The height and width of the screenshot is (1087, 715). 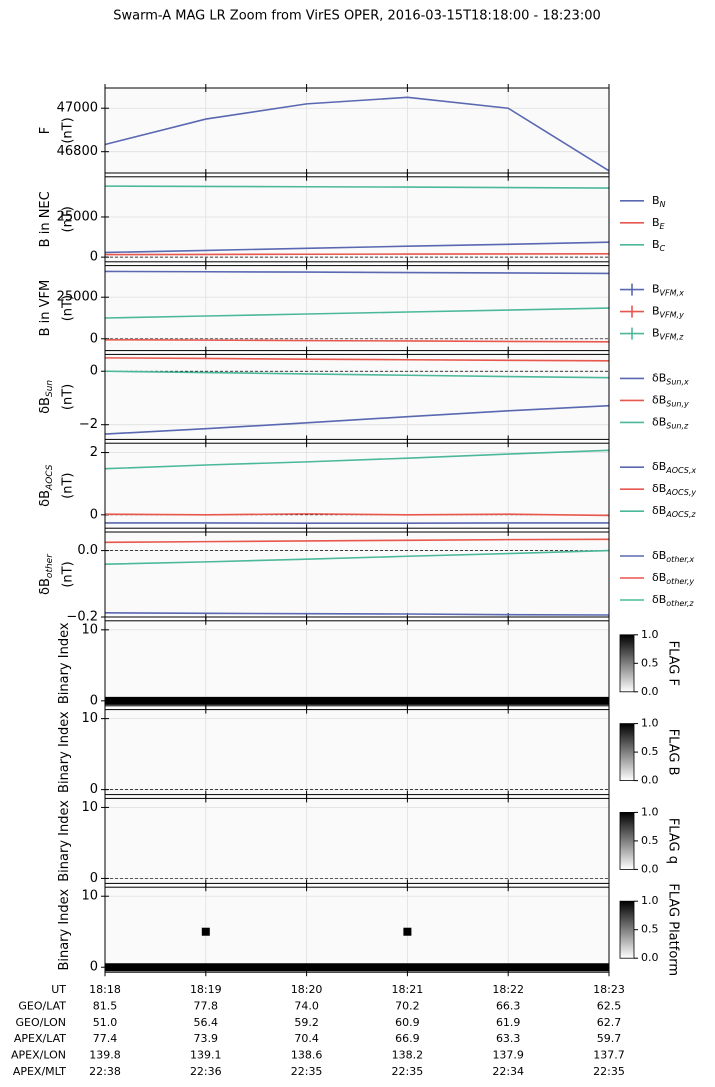 I want to click on y-axis-label-sub: other, so click(x=50, y=565).